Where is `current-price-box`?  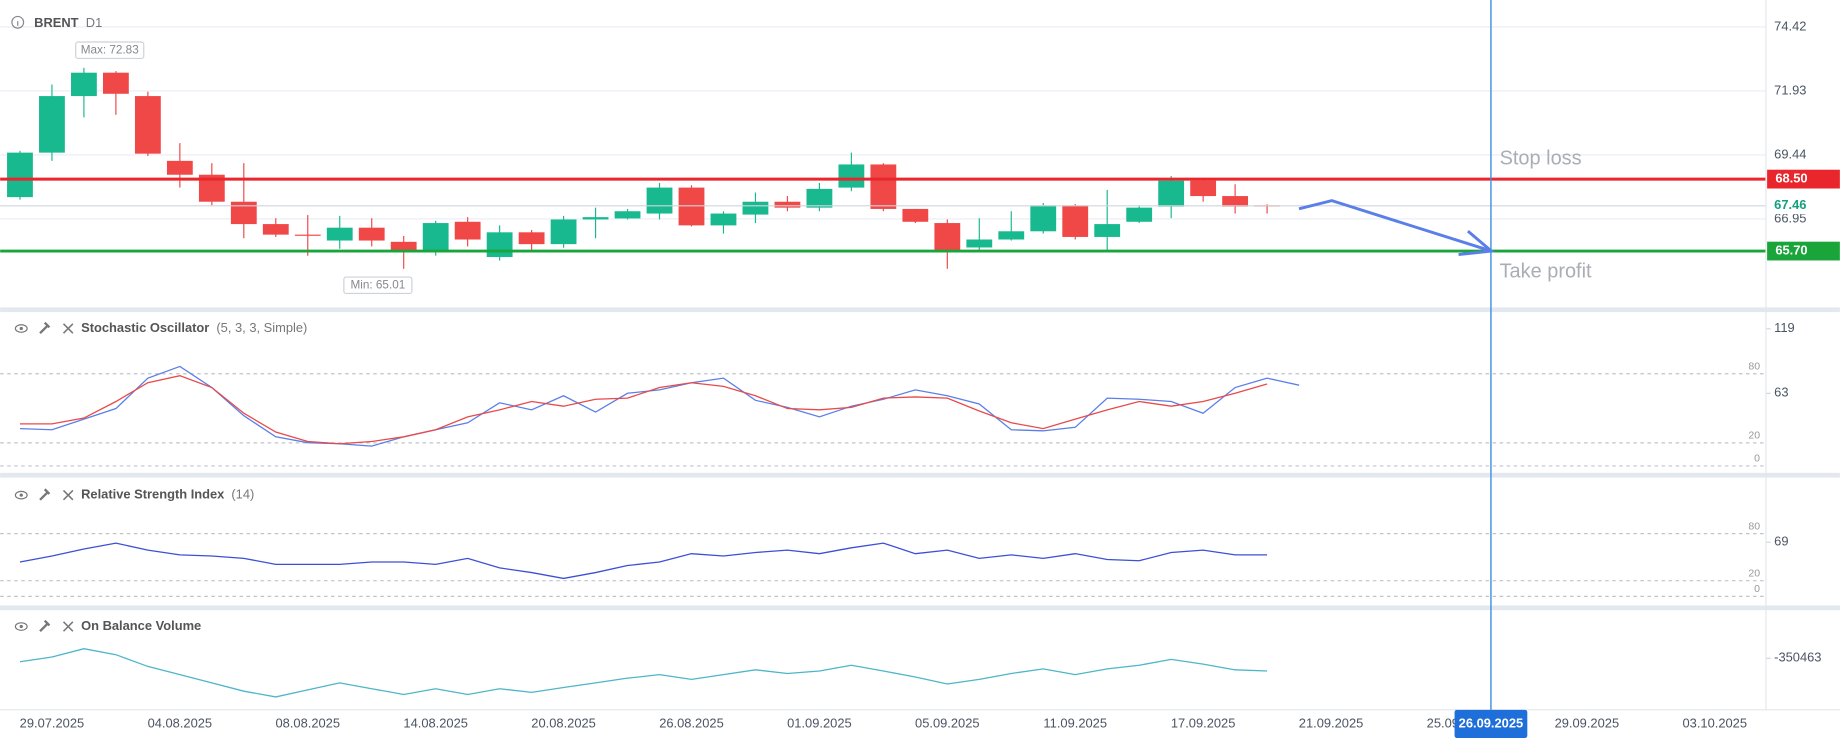
current-price-box is located at coordinates (1791, 206).